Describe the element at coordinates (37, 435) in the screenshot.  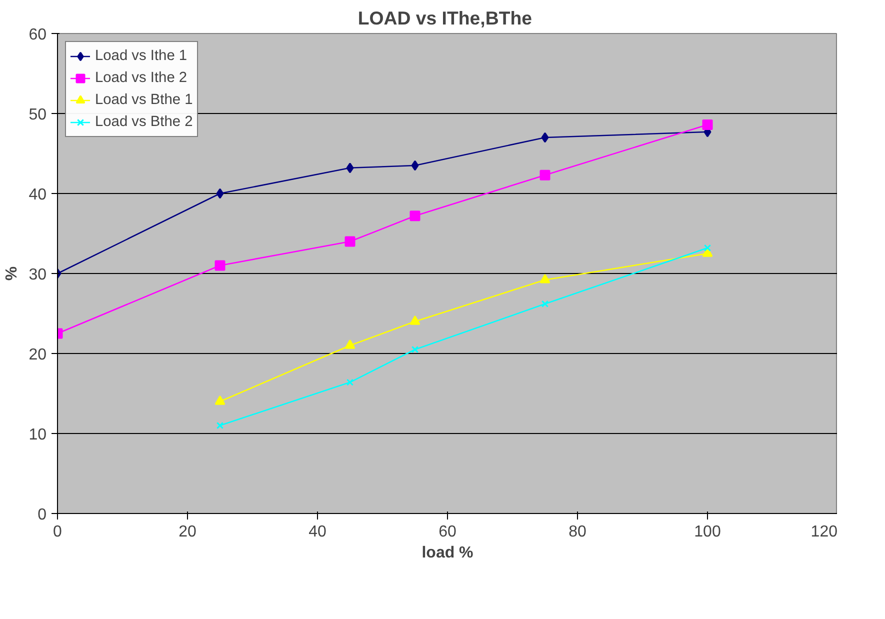
I see `y-tick-label: 10` at that location.